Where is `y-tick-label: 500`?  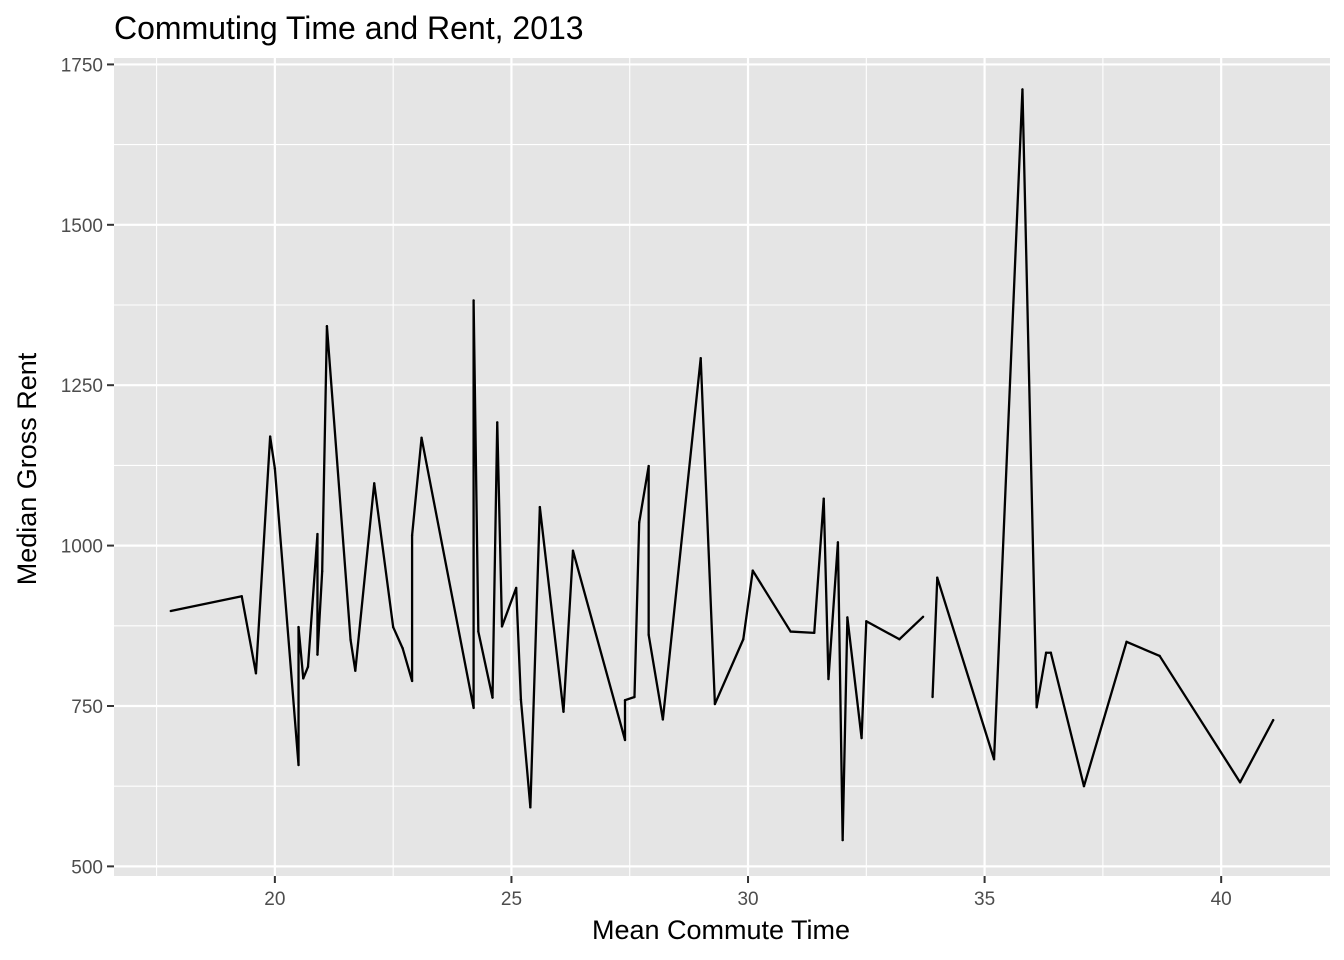 y-tick-label: 500 is located at coordinates (87, 867).